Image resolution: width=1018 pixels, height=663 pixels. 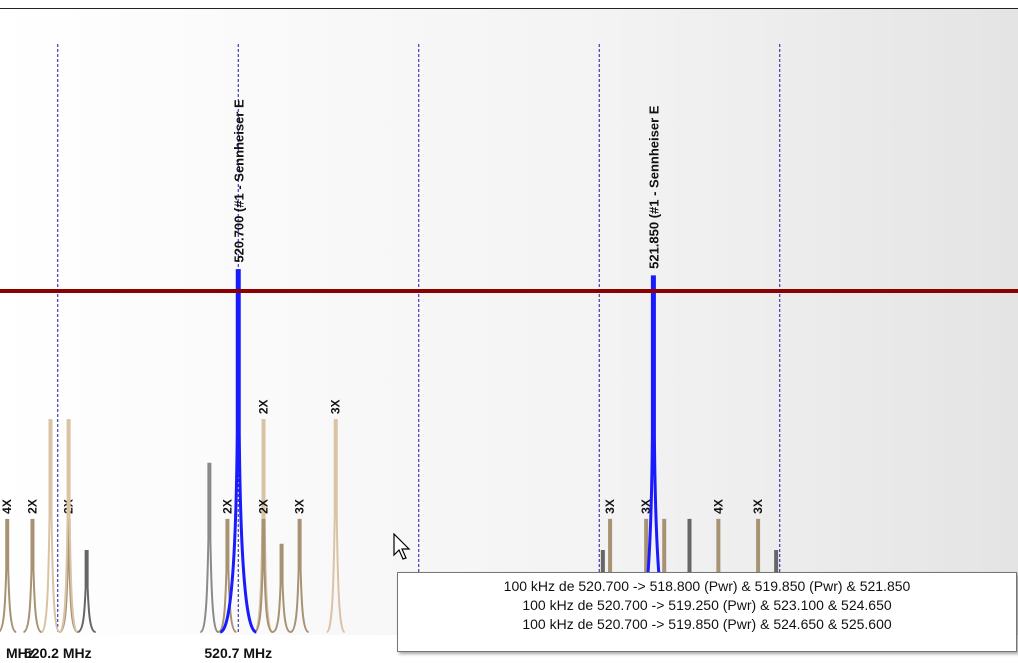 I want to click on channel-peak, so click(x=238, y=451).